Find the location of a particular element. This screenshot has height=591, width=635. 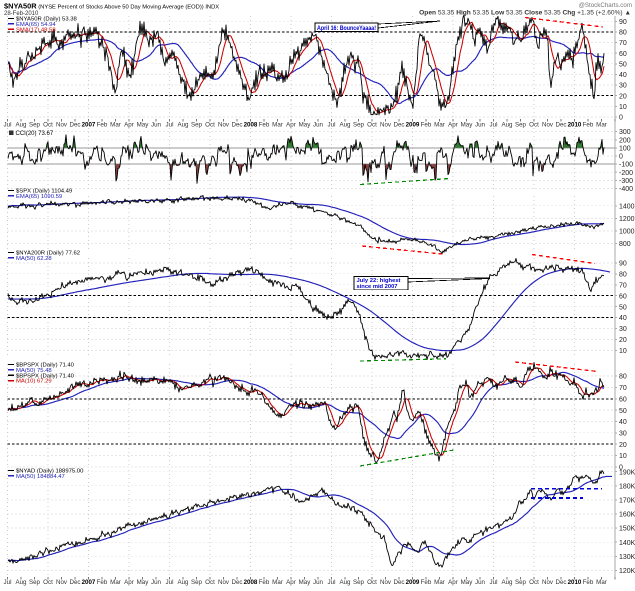

svg-text: 170K is located at coordinates (627, 501).